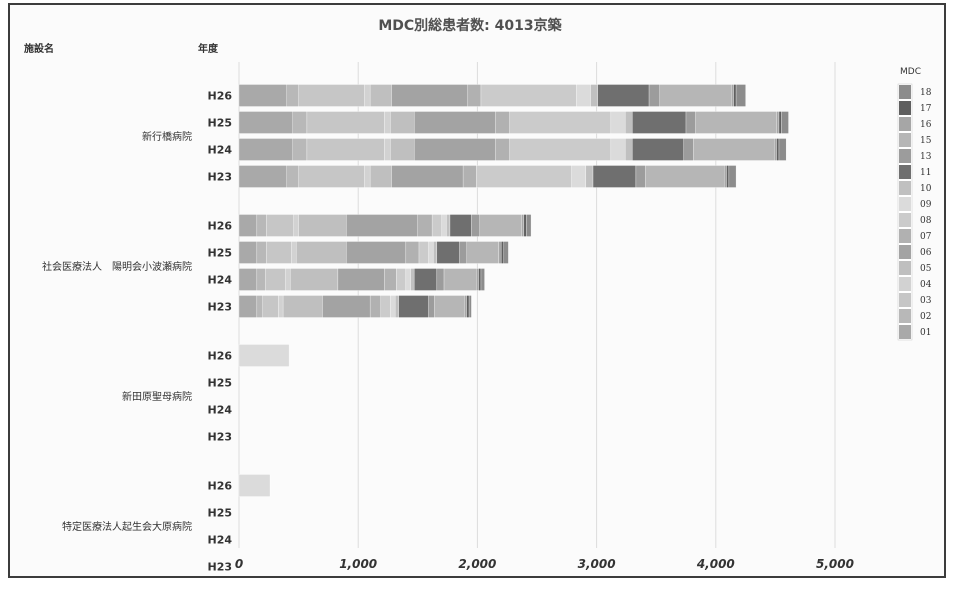  What do you see at coordinates (239, 564) in the screenshot?
I see `x-tick-label: 0` at bounding box center [239, 564].